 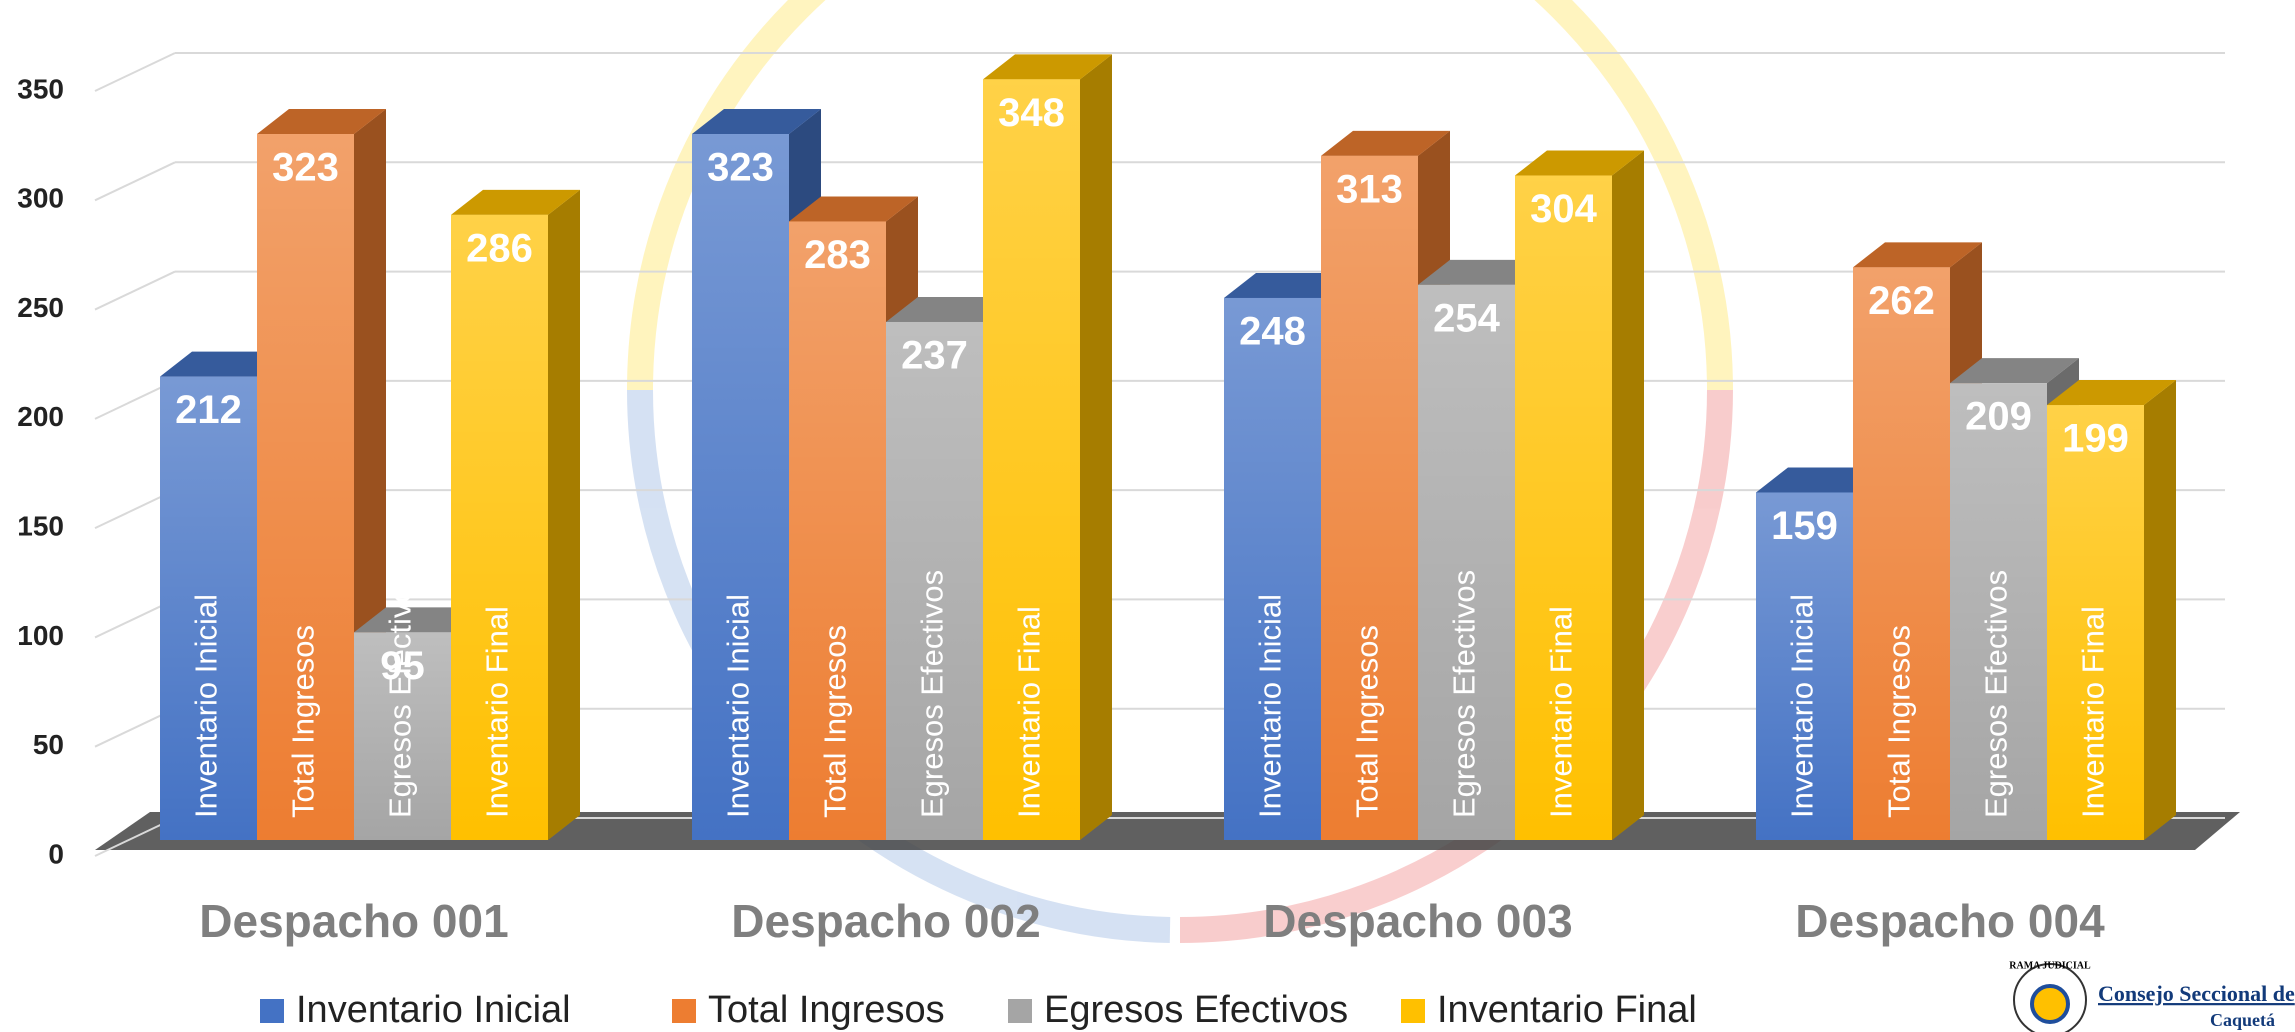 What do you see at coordinates (353, 921) in the screenshot?
I see `x-tick-label: Despacho 001` at bounding box center [353, 921].